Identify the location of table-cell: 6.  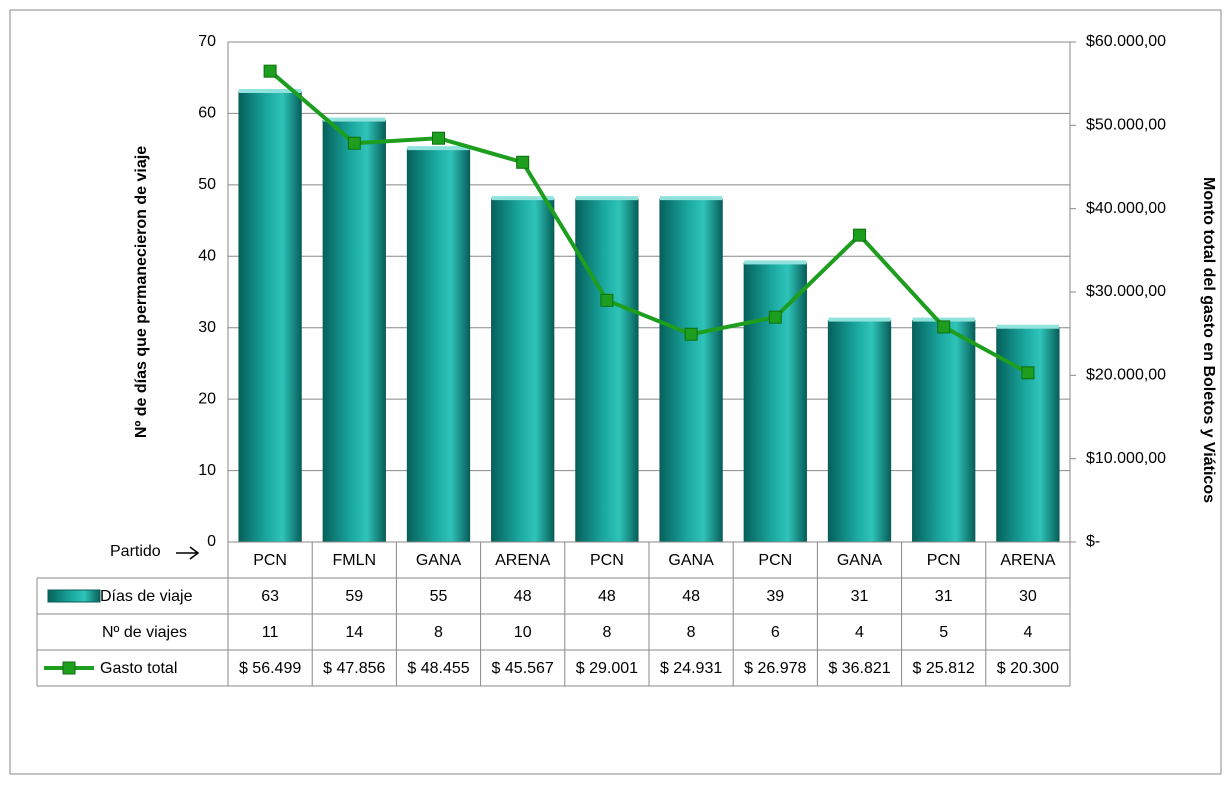
(775, 632).